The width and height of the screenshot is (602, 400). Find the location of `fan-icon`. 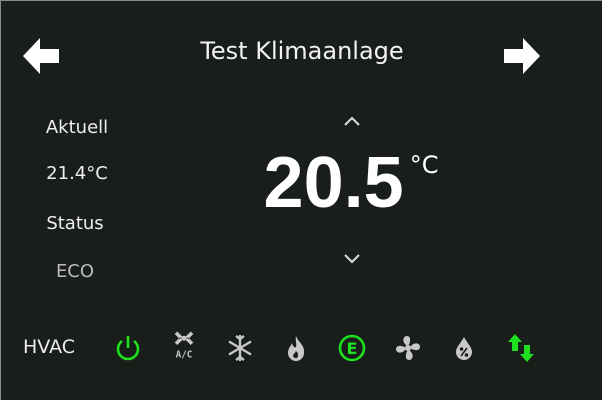

fan-icon is located at coordinates (408, 348).